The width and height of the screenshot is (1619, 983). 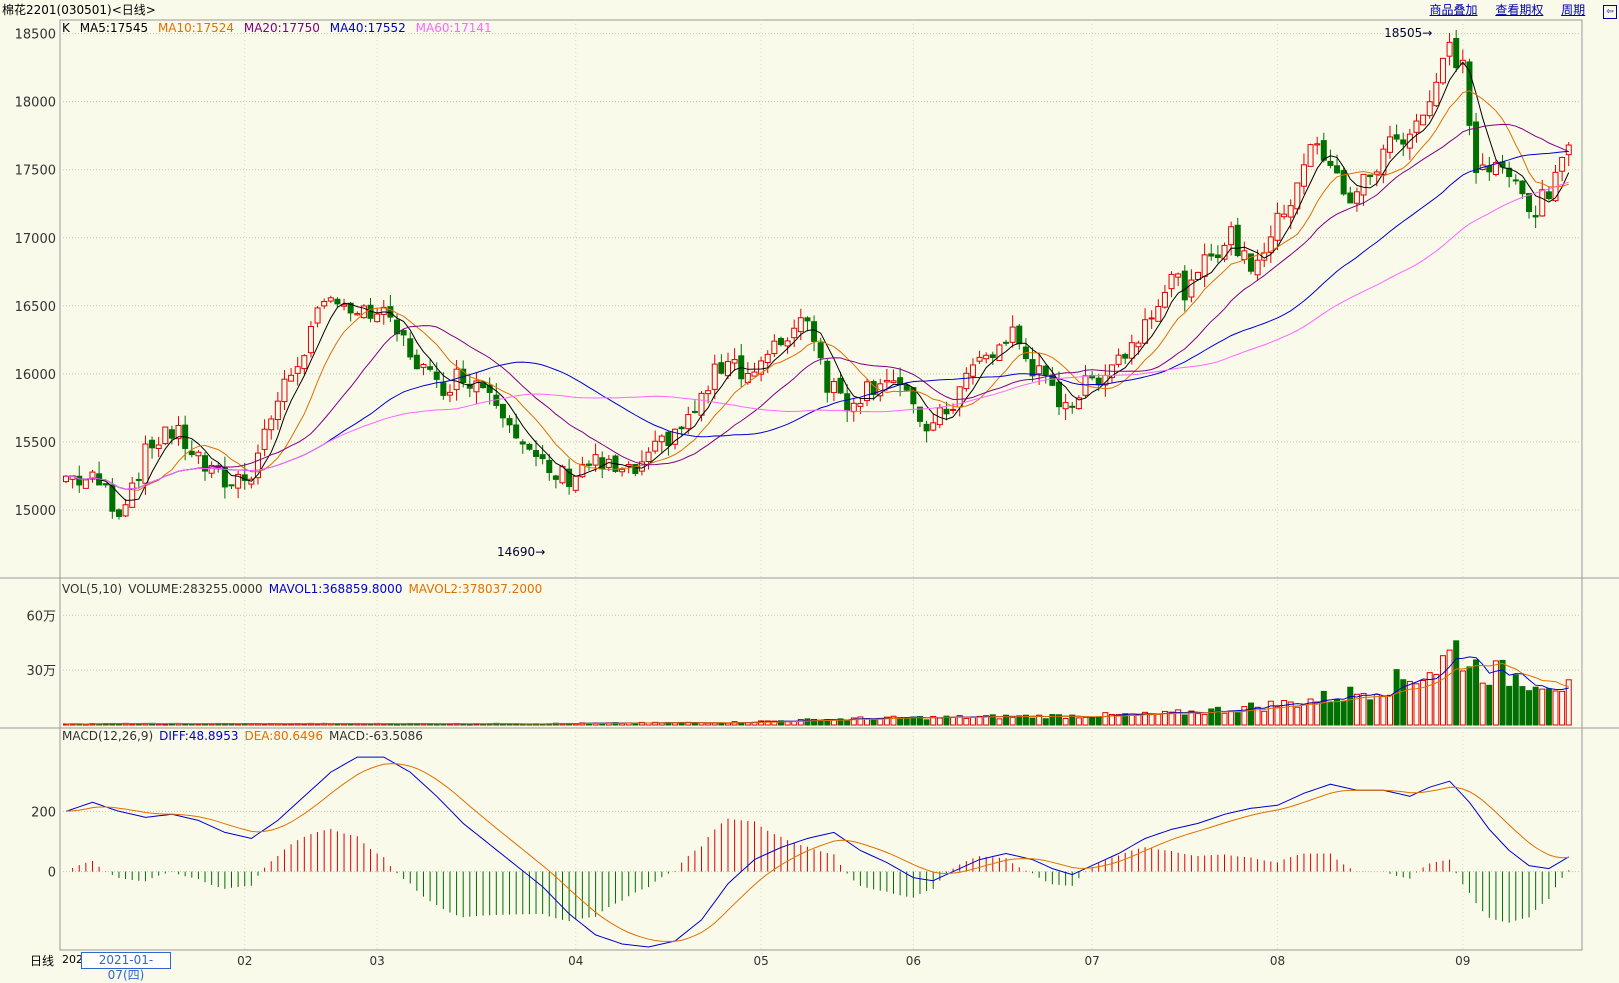 What do you see at coordinates (79, 9) in the screenshot?
I see `chart-header: 棉花2201(030501)<日线>` at bounding box center [79, 9].